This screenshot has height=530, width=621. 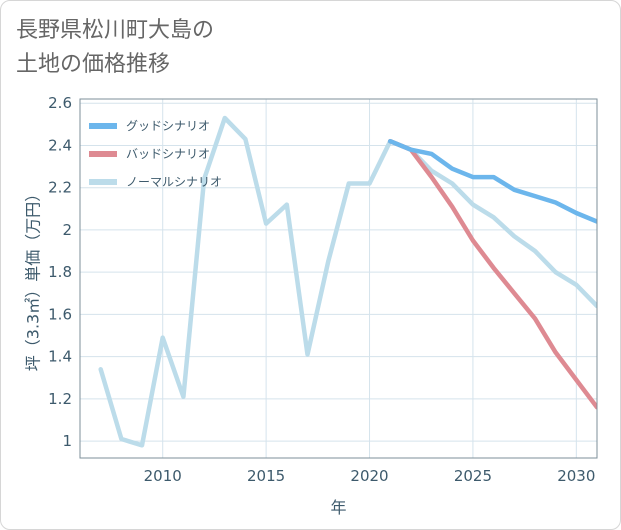 What do you see at coordinates (369, 476) in the screenshot?
I see `x-tick-label: 2020` at bounding box center [369, 476].